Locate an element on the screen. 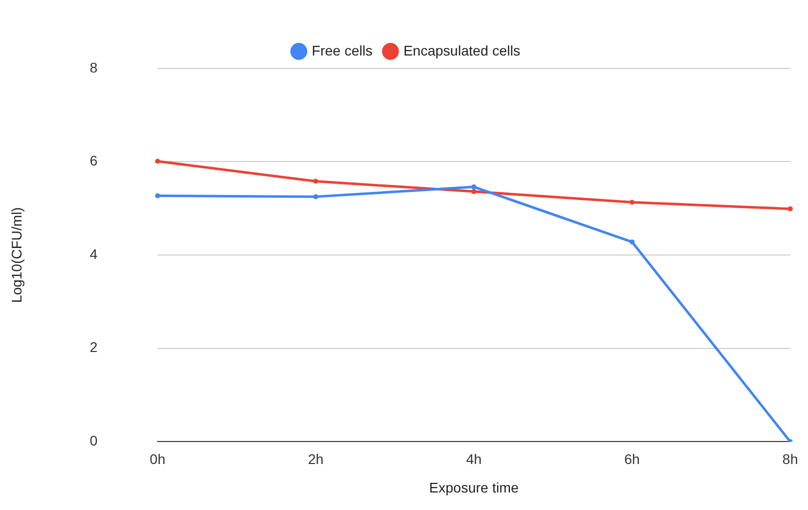 This screenshot has width=808, height=510. x-tick-label: 0h is located at coordinates (158, 458).